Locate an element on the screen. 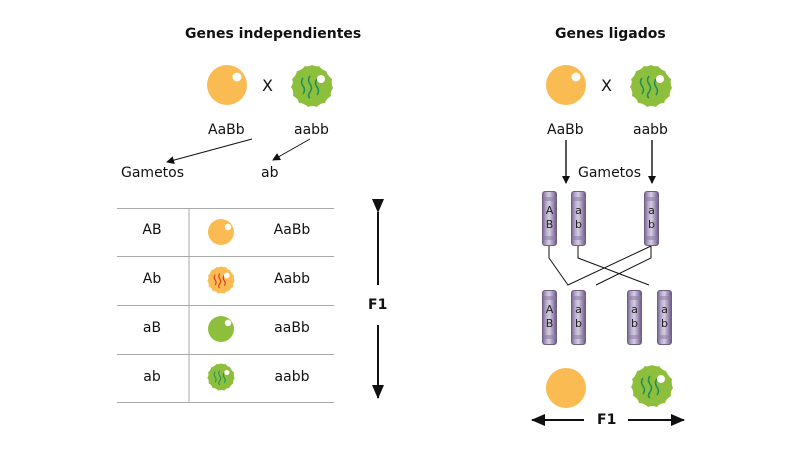  right-parent1-genotype: AaBb is located at coordinates (565, 130).